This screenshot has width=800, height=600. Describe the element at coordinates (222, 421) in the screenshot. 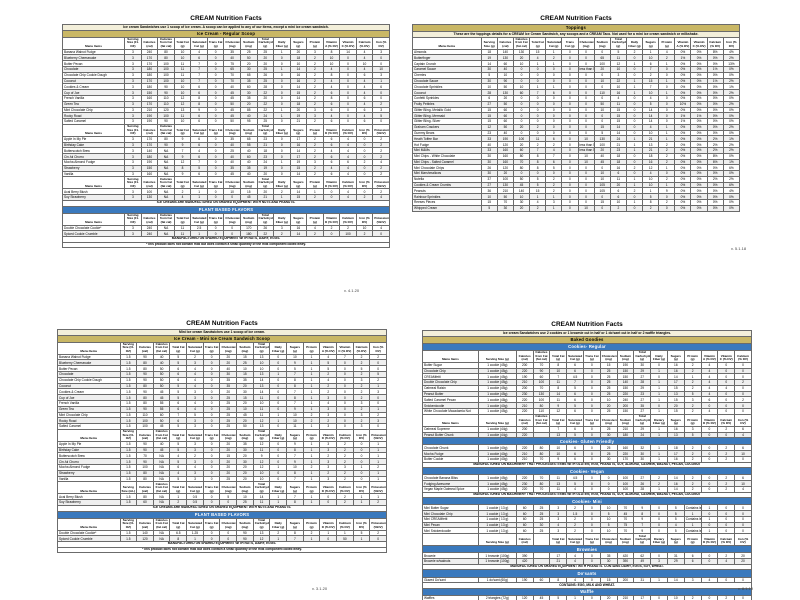

I see `table-row: Rocky Road 1.5 100 50 6 3 0 25 20 12 1 10 2 2 0 2 3` at that location.